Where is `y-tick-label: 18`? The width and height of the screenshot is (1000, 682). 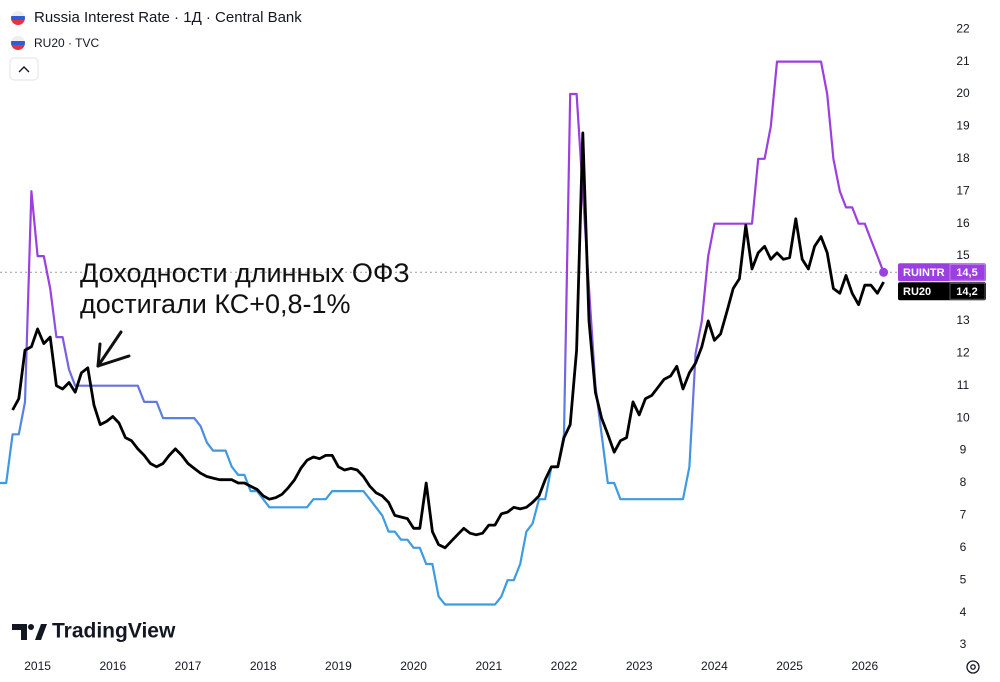
y-tick-label: 18 is located at coordinates (963, 158).